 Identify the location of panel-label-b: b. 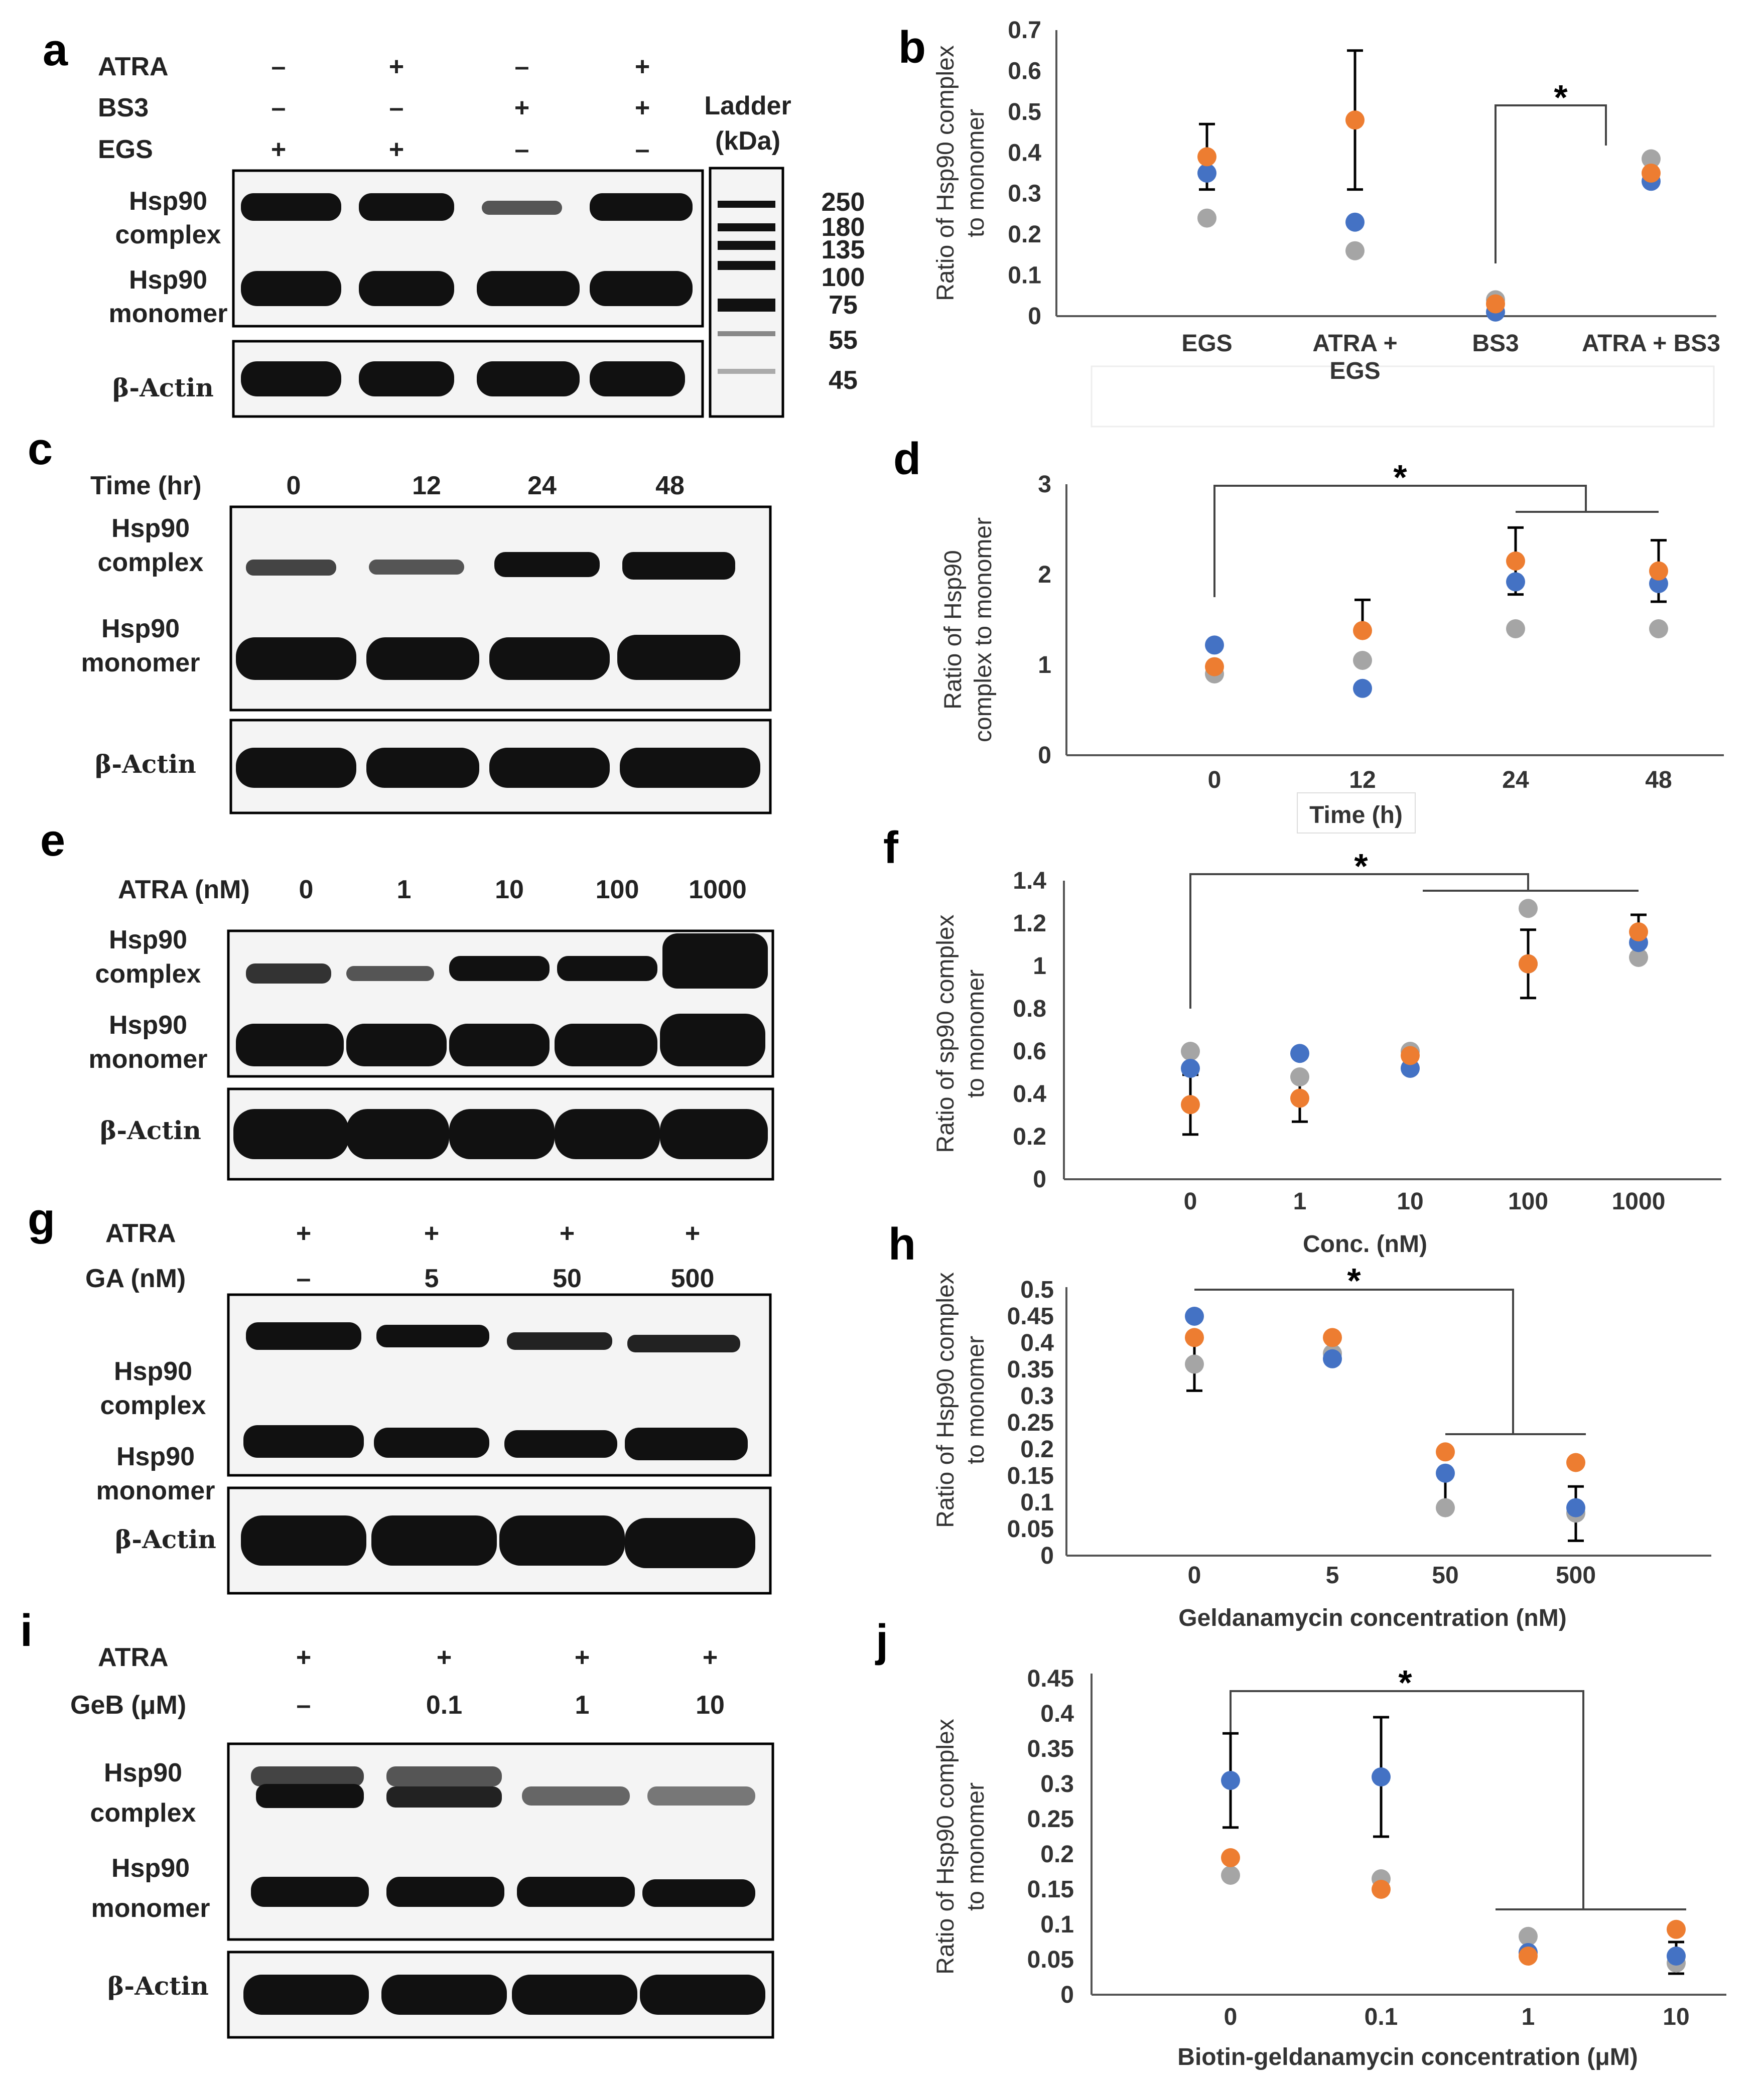
(912, 48).